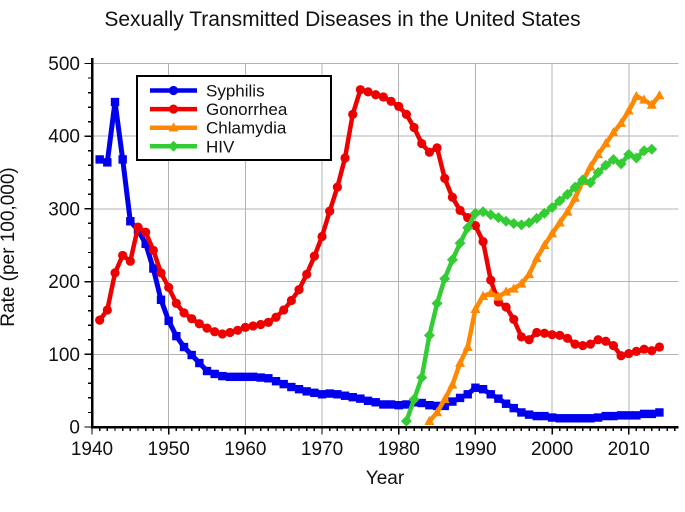 The width and height of the screenshot is (685, 512). What do you see at coordinates (383, 431) in the screenshot?
I see `x-axis-ticks` at bounding box center [383, 431].